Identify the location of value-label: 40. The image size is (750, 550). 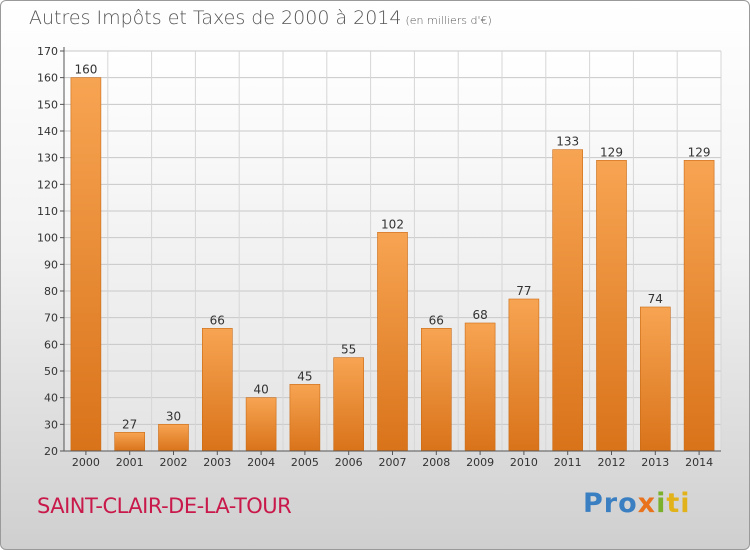
(260, 390).